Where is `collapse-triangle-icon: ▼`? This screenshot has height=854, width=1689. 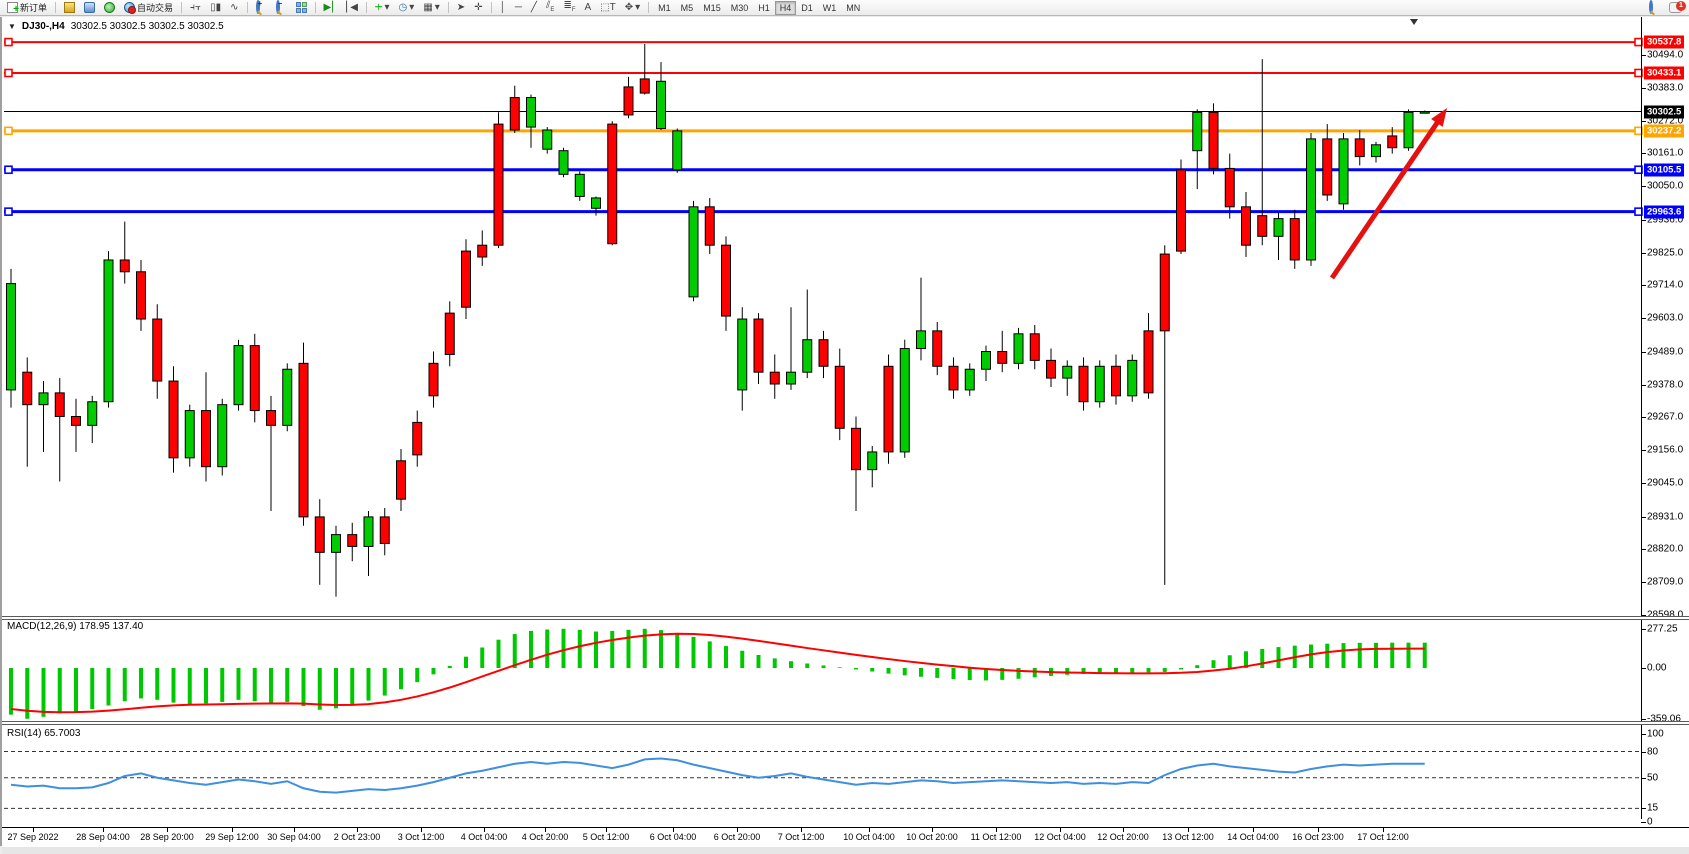
collapse-triangle-icon: ▼ is located at coordinates (12, 26).